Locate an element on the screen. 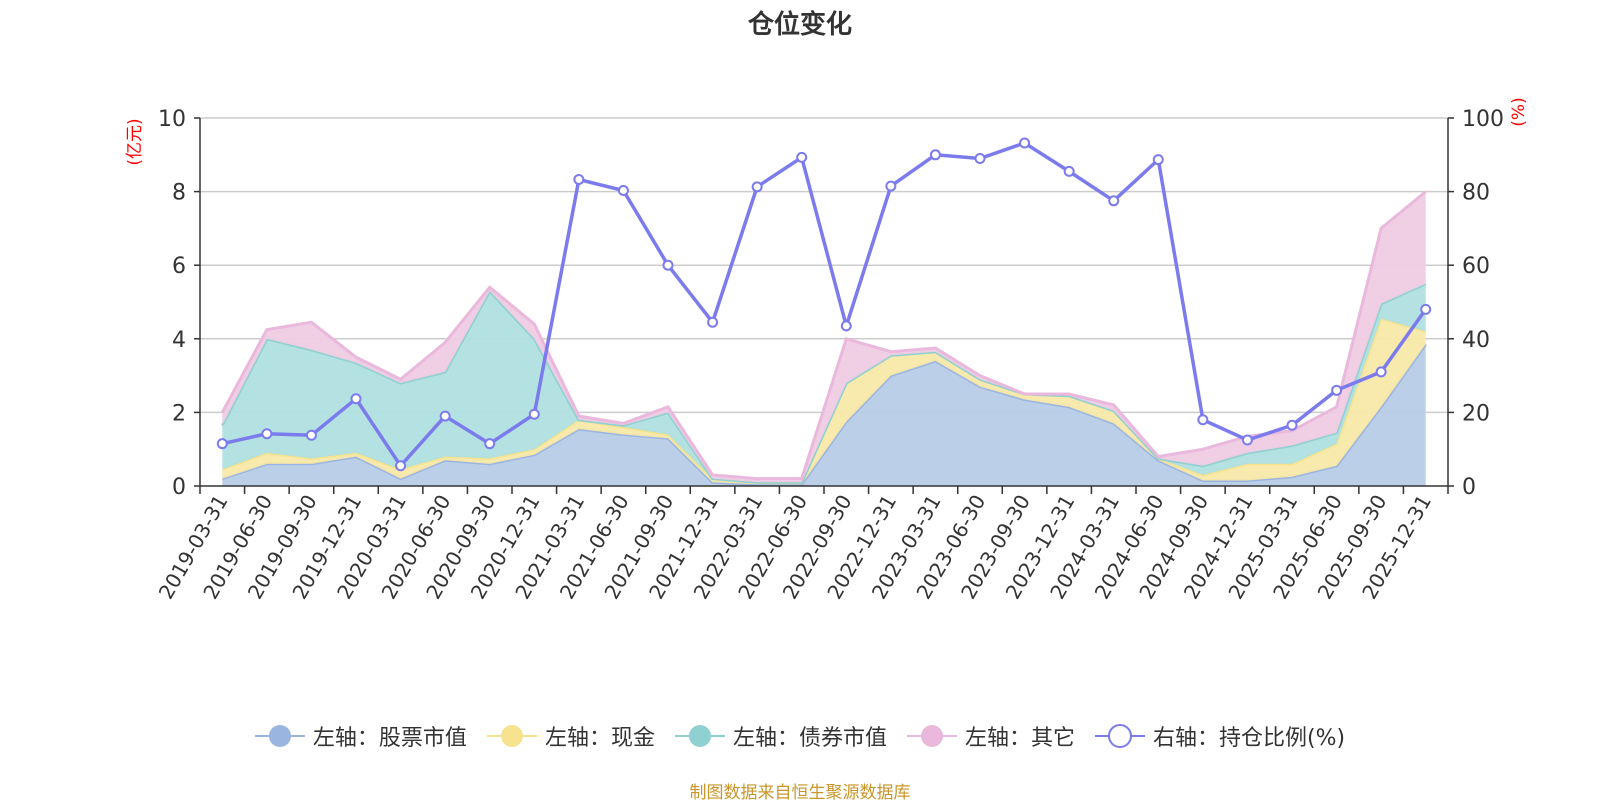  legend: 左轴：股票市值 左轴：现金 左轴：债券市值 左轴：其它 右轴：持仓比例(%) is located at coordinates (800, 736).